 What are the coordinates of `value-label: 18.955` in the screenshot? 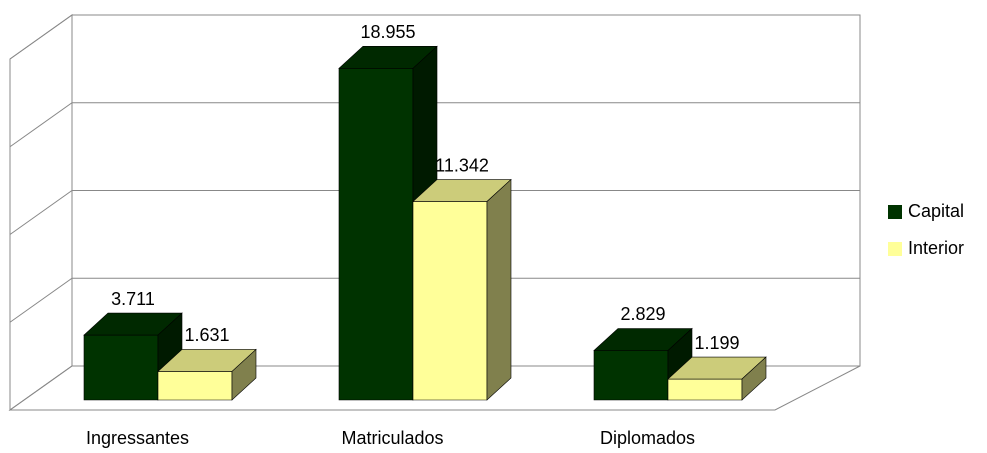 It's located at (387, 32).